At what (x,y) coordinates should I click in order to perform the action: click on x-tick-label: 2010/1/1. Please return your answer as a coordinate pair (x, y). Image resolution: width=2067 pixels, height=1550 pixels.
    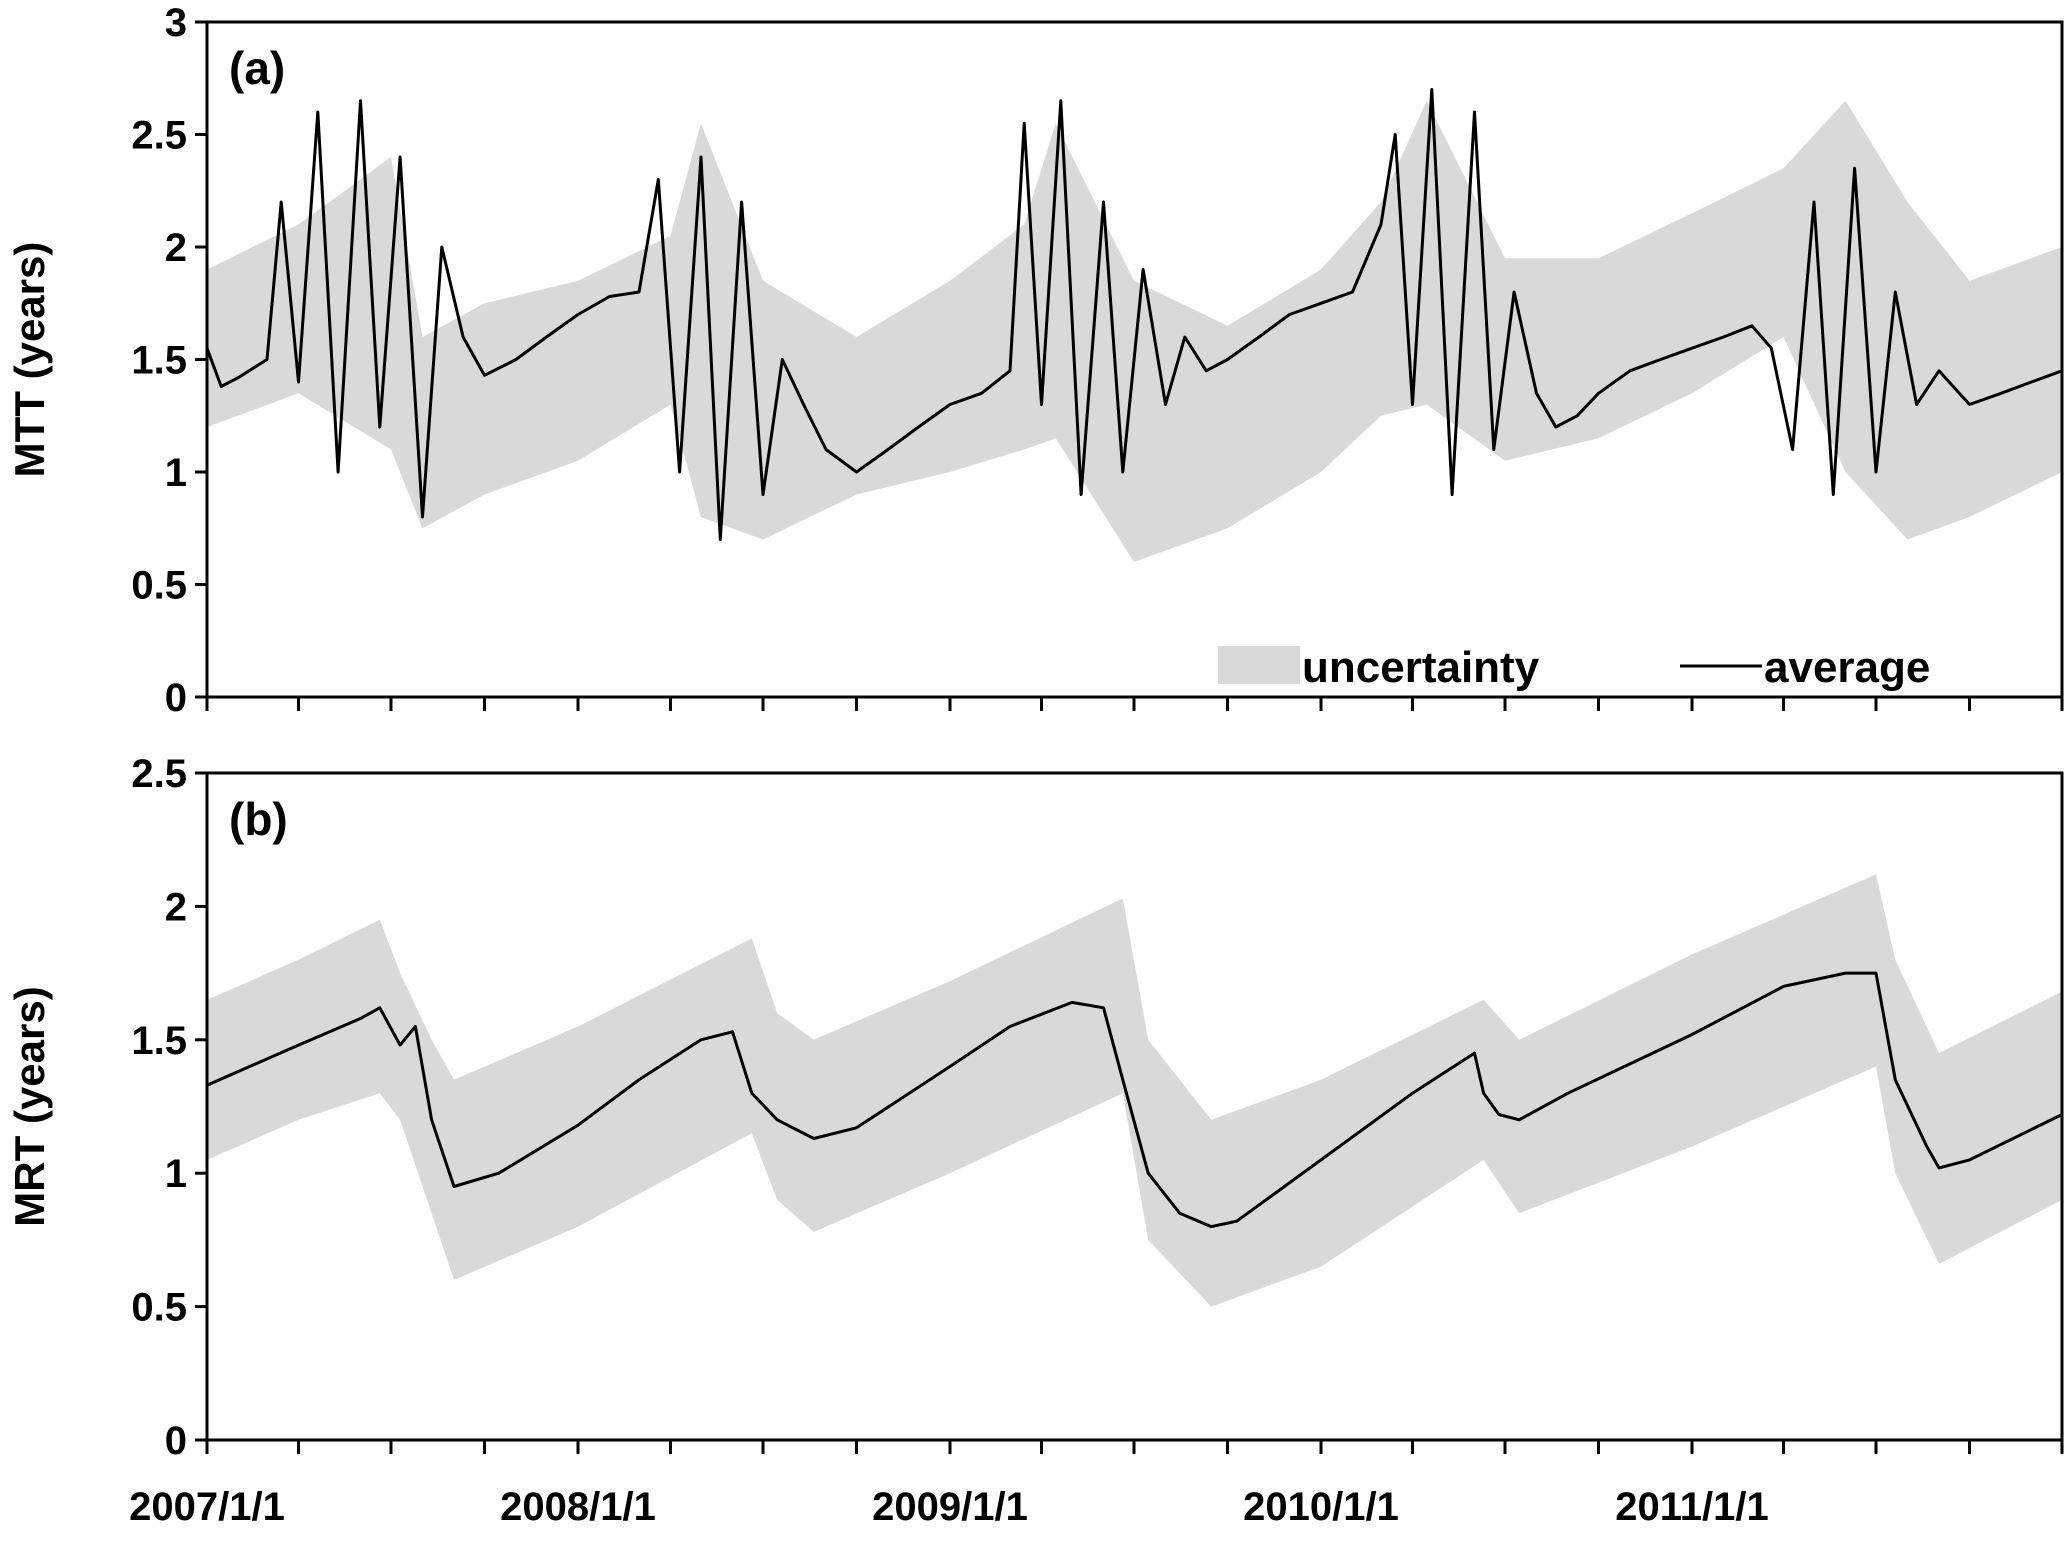
    Looking at the image, I should click on (1321, 1507).